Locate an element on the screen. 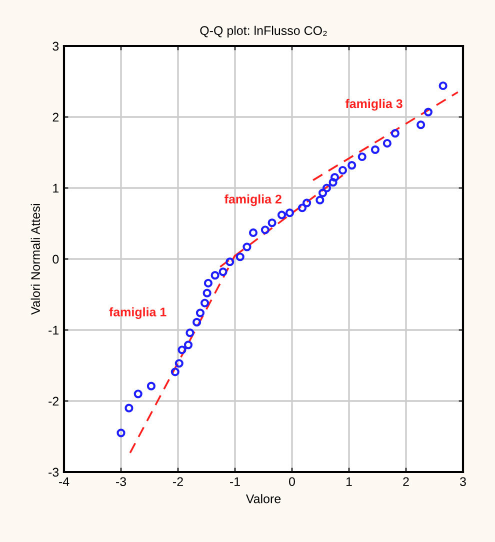  y-tick-label: 2 is located at coordinates (55, 117).